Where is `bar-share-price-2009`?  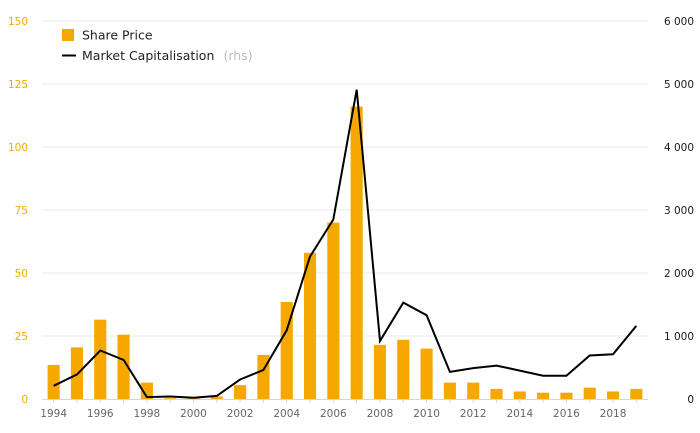
bar-share-price-2009 is located at coordinates (403, 369).